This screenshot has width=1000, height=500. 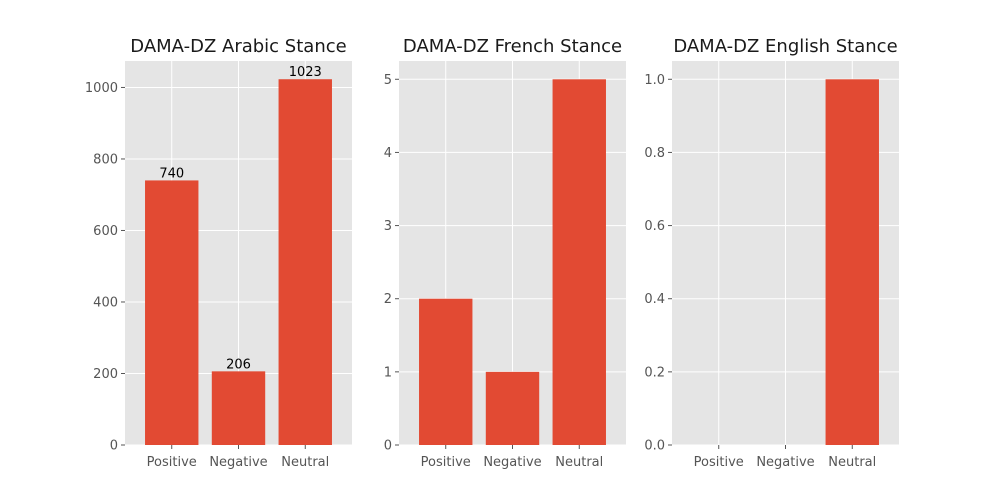 I want to click on chart-title: DAMA-DZ English Stance, so click(x=785, y=46).